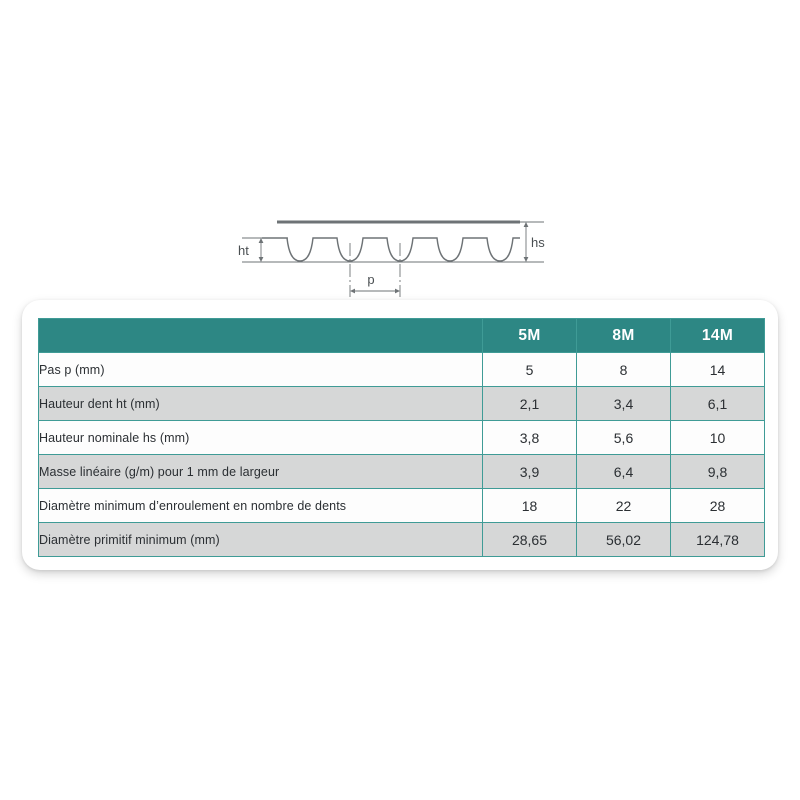 This screenshot has width=800, height=800. Describe the element at coordinates (717, 403) in the screenshot. I see `row-value-14m: 6,1` at that location.